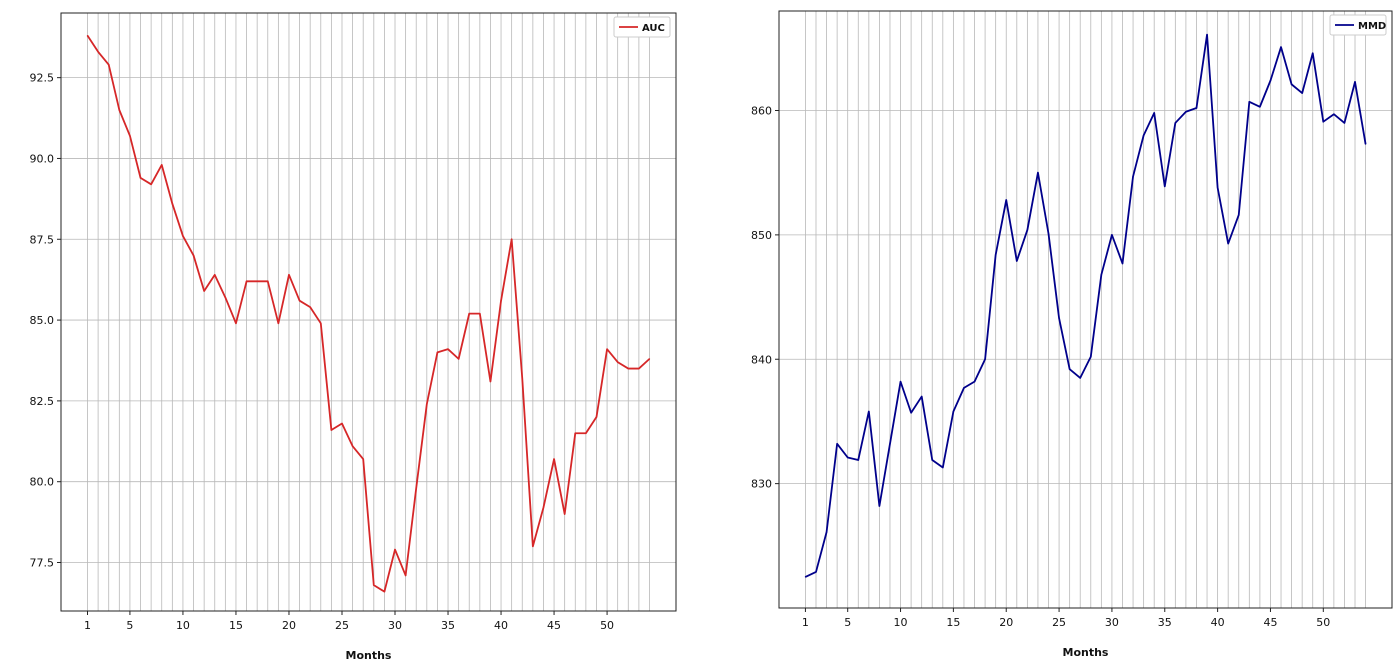 The width and height of the screenshot is (1400, 672). I want to click on x-tick-label: 45, so click(554, 625).